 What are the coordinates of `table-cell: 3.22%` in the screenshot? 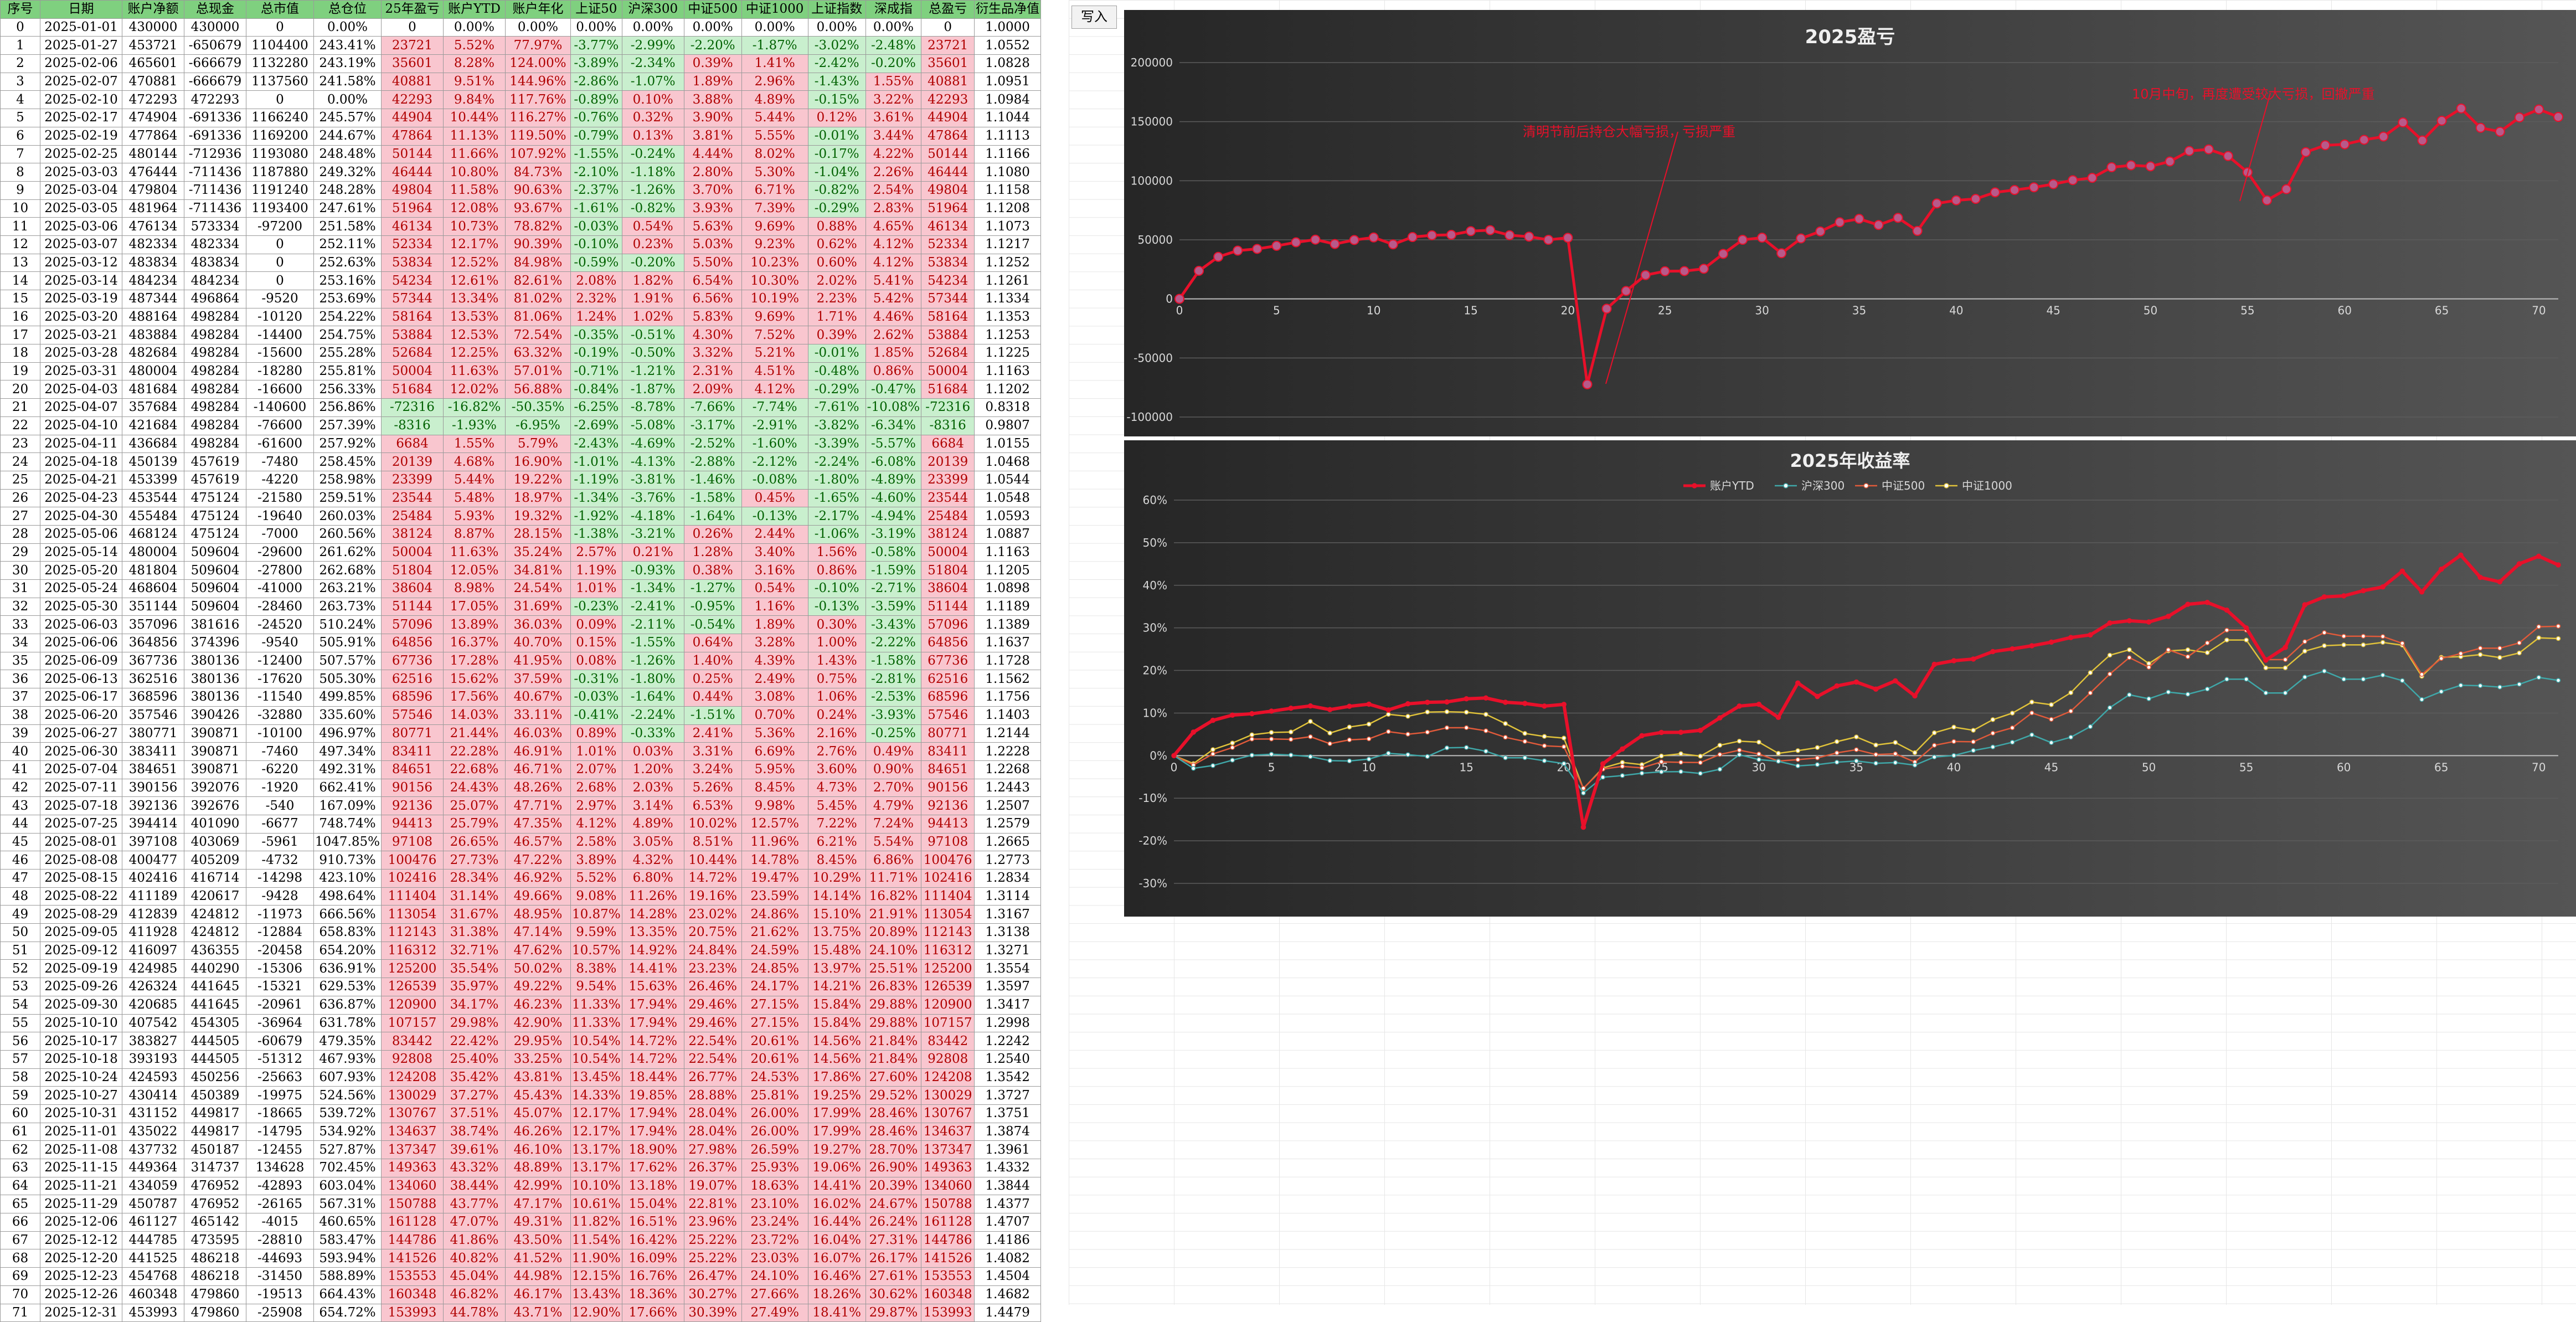 It's located at (893, 100).